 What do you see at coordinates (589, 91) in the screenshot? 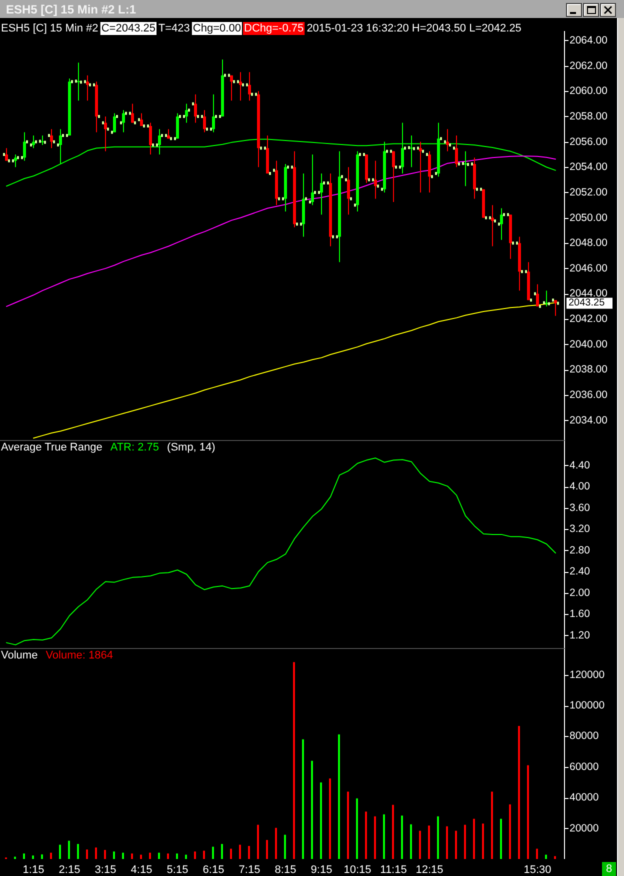
I see `y-tick-label: 2060.00` at bounding box center [589, 91].